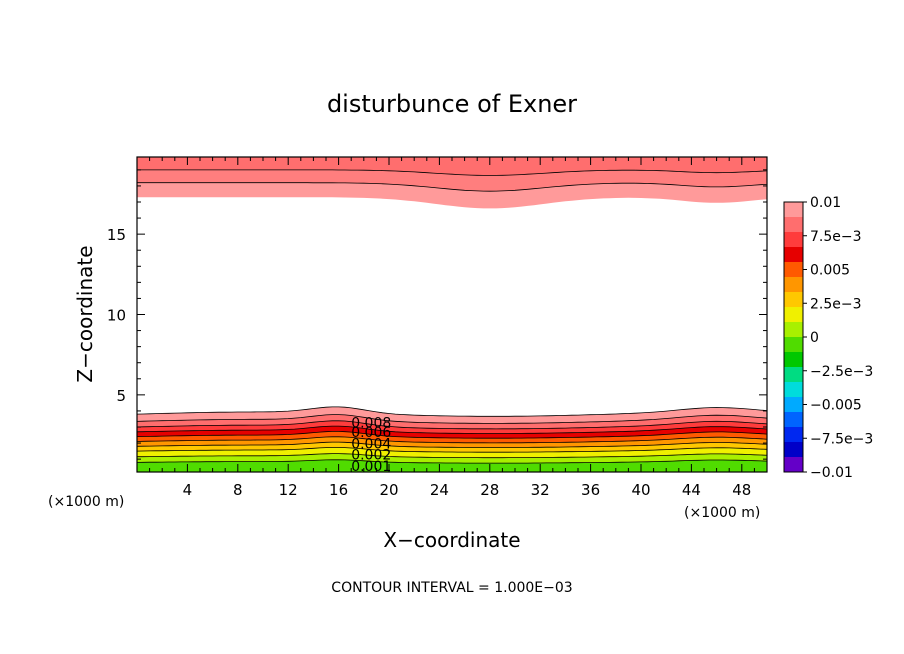 Image resolution: width=904 pixels, height=654 pixels. What do you see at coordinates (841, 439) in the screenshot?
I see `colorbar-label: −7.5e−3` at bounding box center [841, 439].